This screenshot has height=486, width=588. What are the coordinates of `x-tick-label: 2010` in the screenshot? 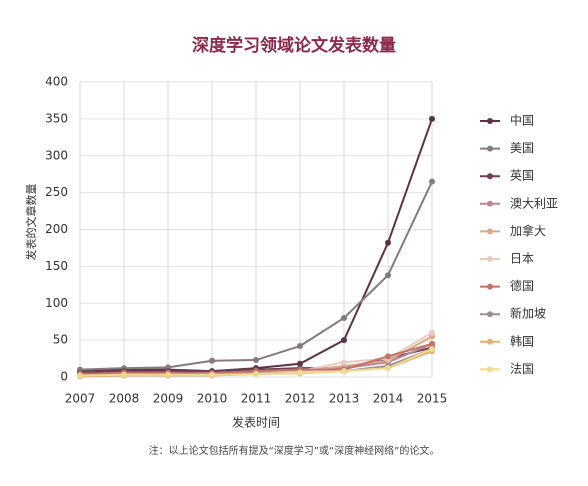 It's located at (212, 399).